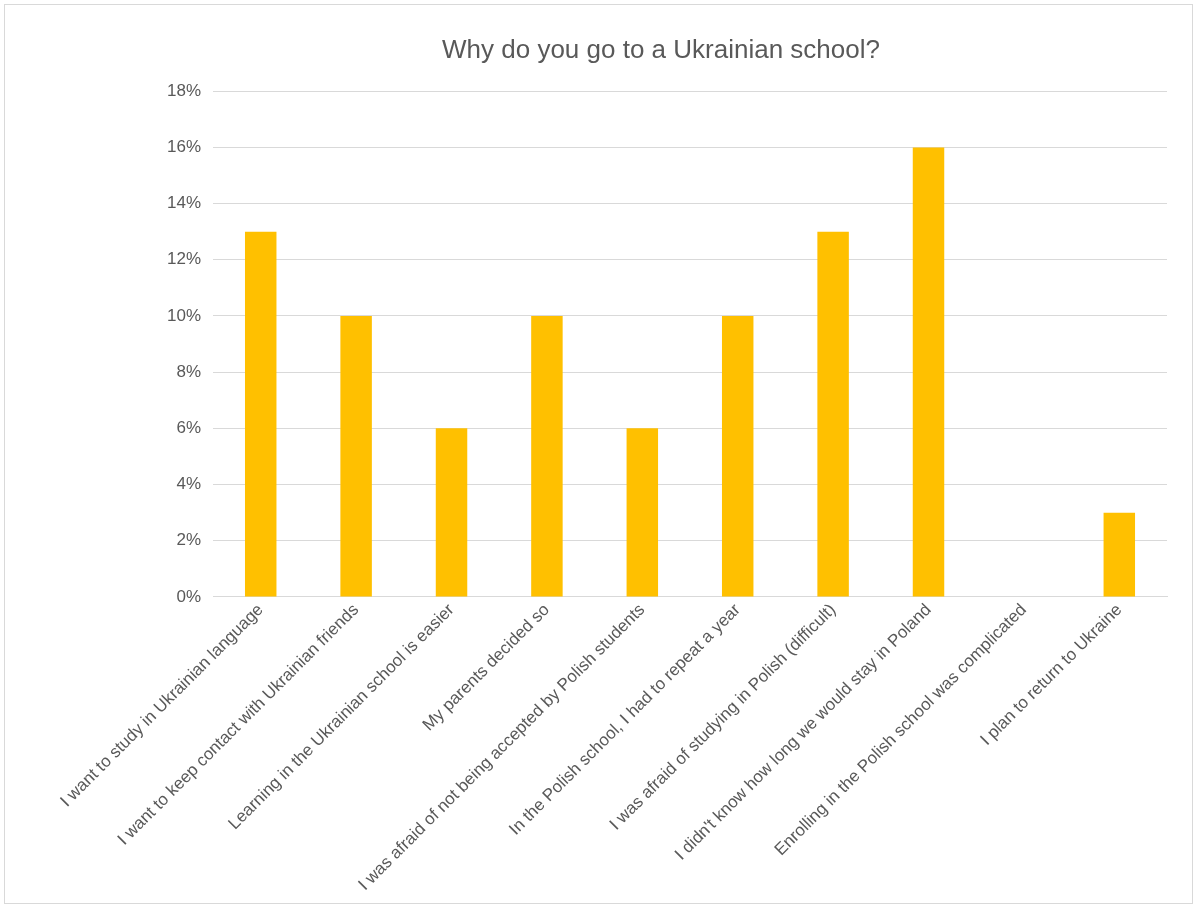 This screenshot has width=1197, height=908. I want to click on y-tick-label: 10%, so click(184, 315).